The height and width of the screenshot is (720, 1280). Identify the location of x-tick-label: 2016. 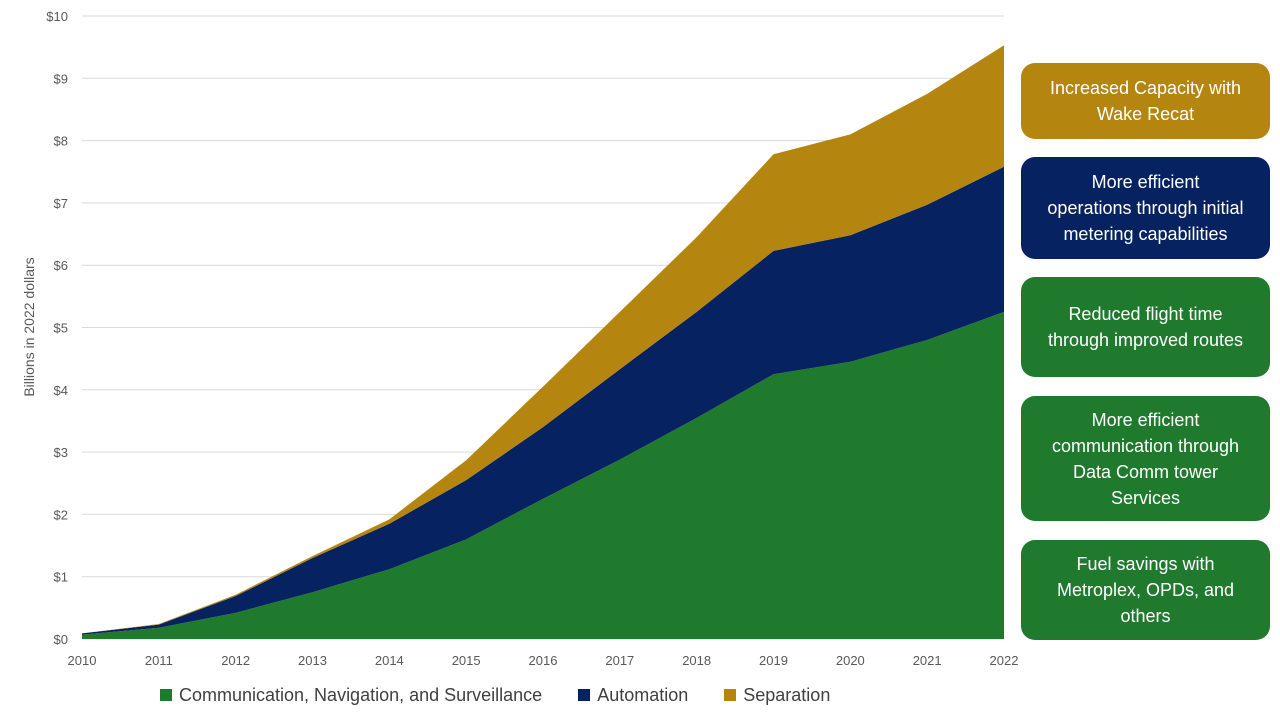
(543, 660).